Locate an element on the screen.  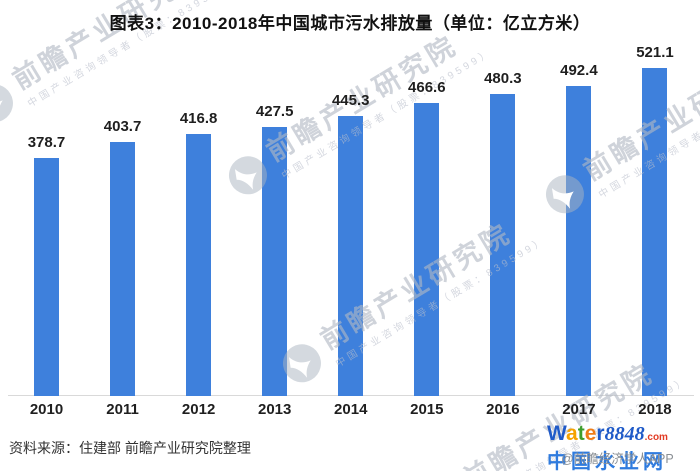
water8848-letter: t is located at coordinates (581, 433).